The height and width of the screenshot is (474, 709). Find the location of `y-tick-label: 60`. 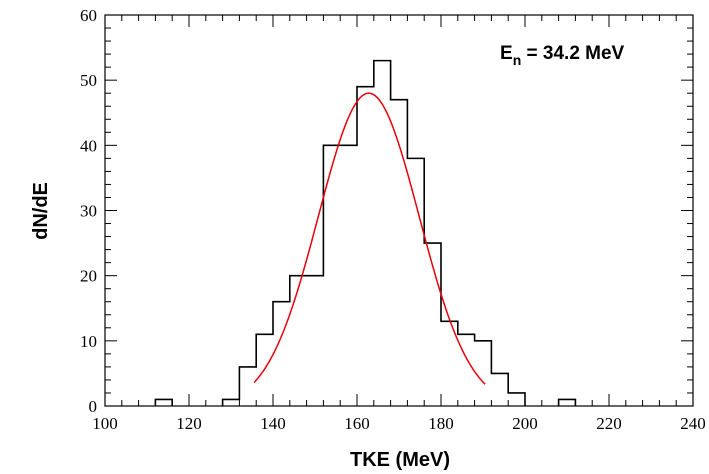

y-tick-label: 60 is located at coordinates (88, 15).